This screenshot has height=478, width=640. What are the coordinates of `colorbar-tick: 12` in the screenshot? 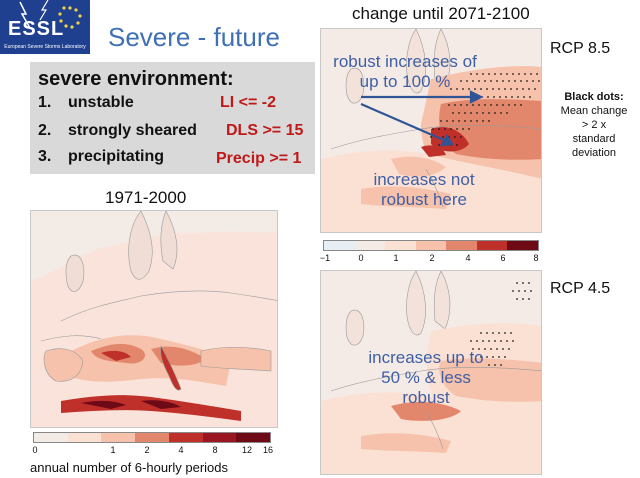 It's located at (247, 450).